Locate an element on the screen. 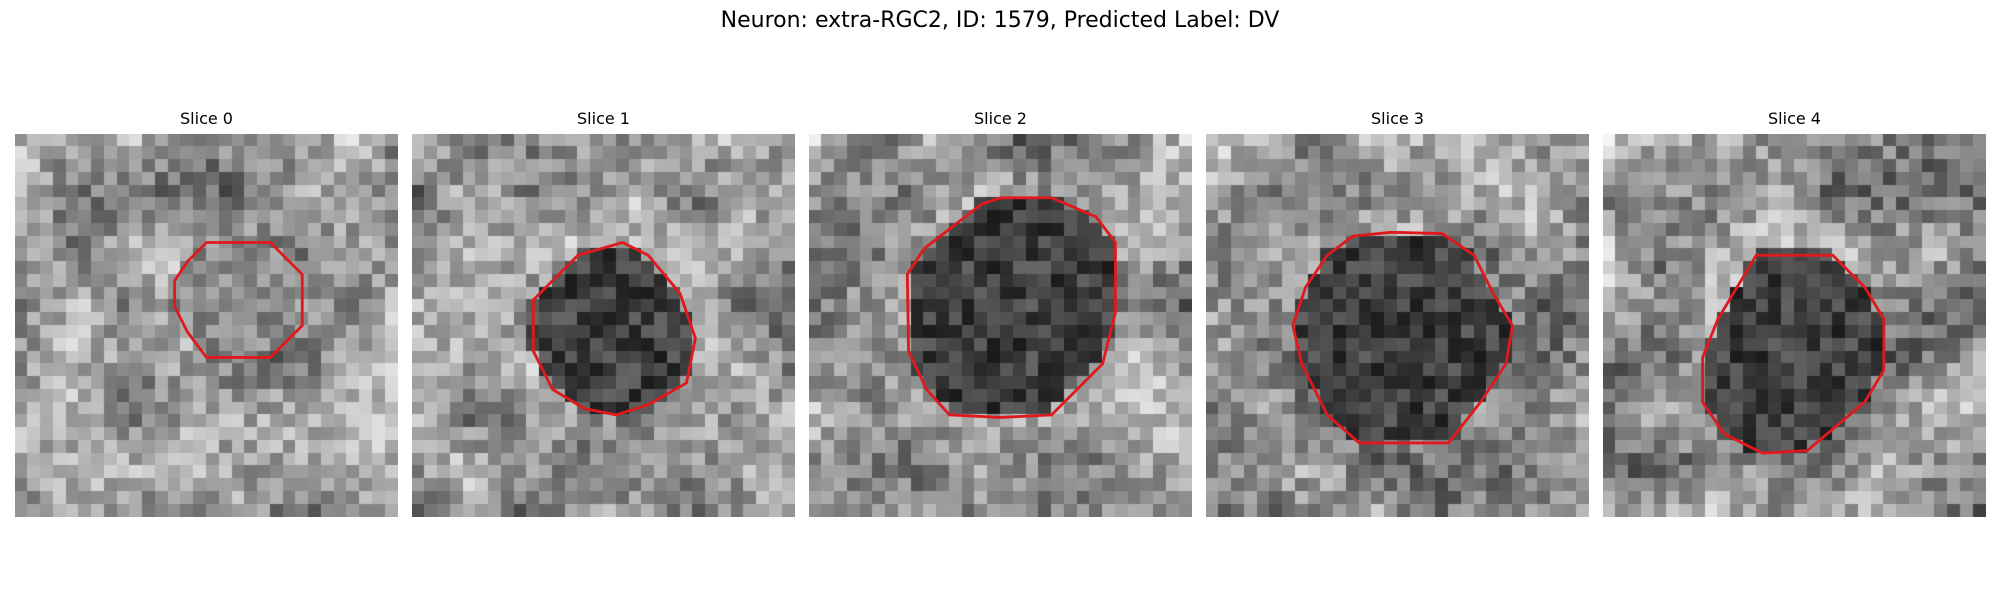 This screenshot has width=2000, height=600. slice-title: Slice 4 is located at coordinates (1794, 118).